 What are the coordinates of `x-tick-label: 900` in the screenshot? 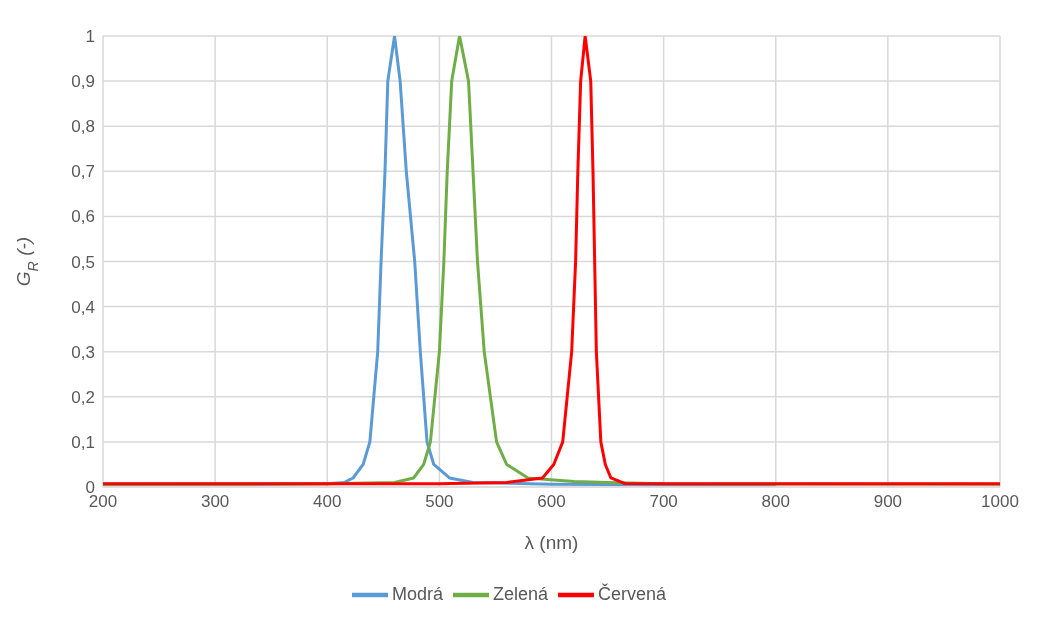 It's located at (888, 502).